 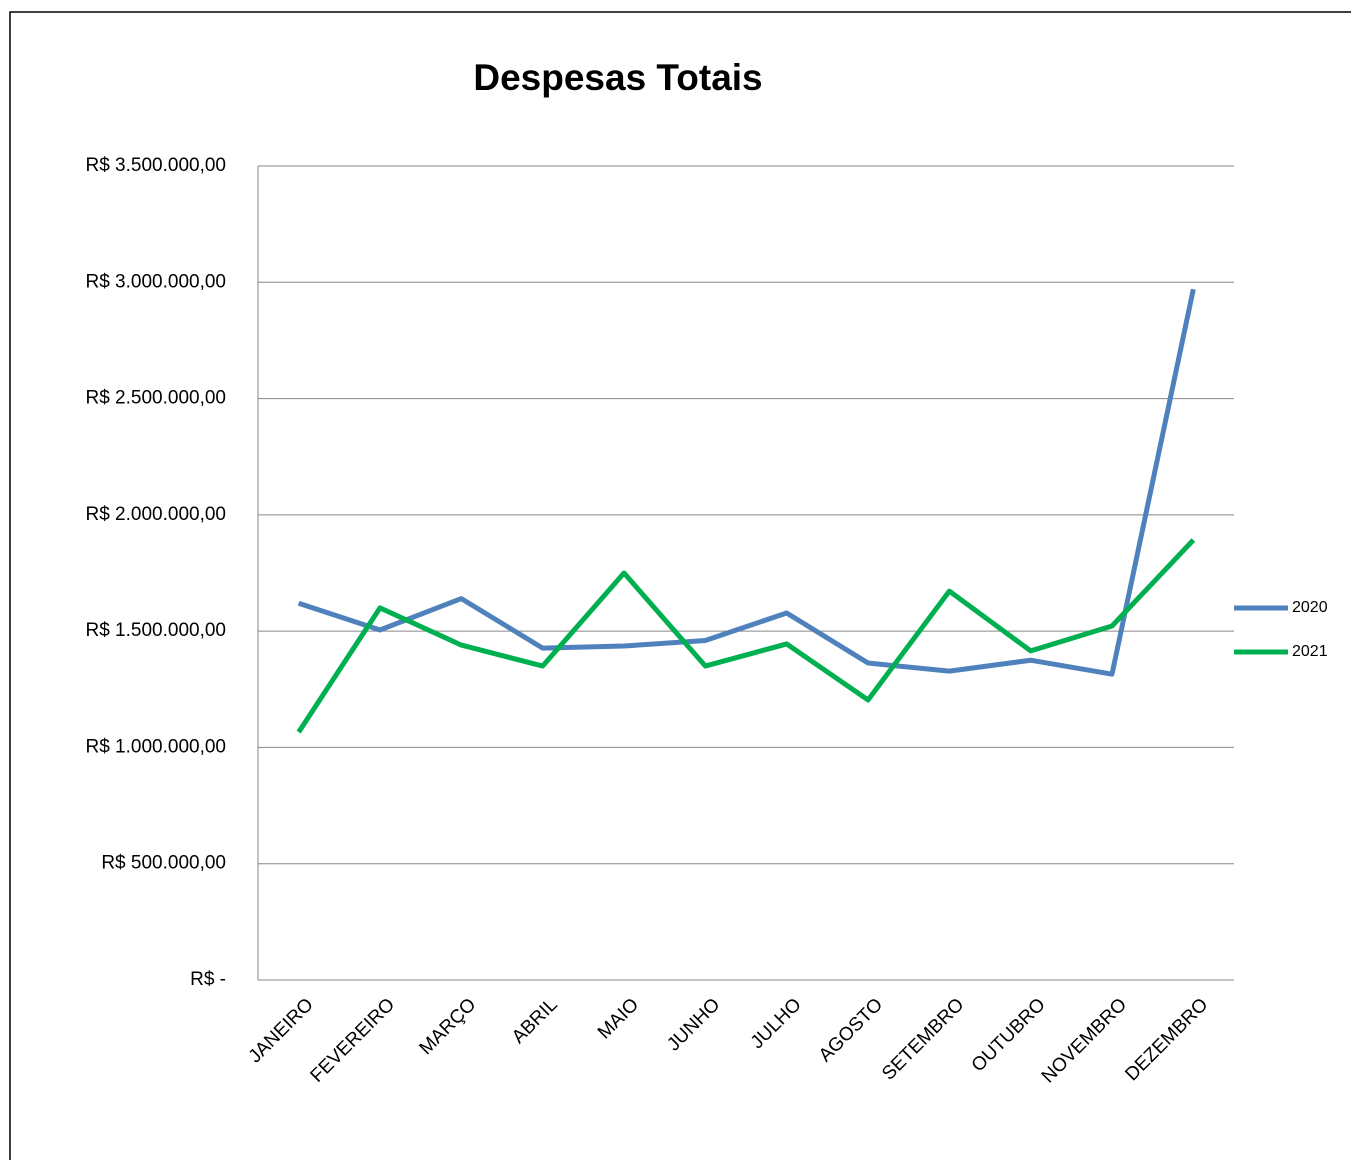 What do you see at coordinates (155, 165) in the screenshot?
I see `y-tick-label: R$ 3.500.000,00` at bounding box center [155, 165].